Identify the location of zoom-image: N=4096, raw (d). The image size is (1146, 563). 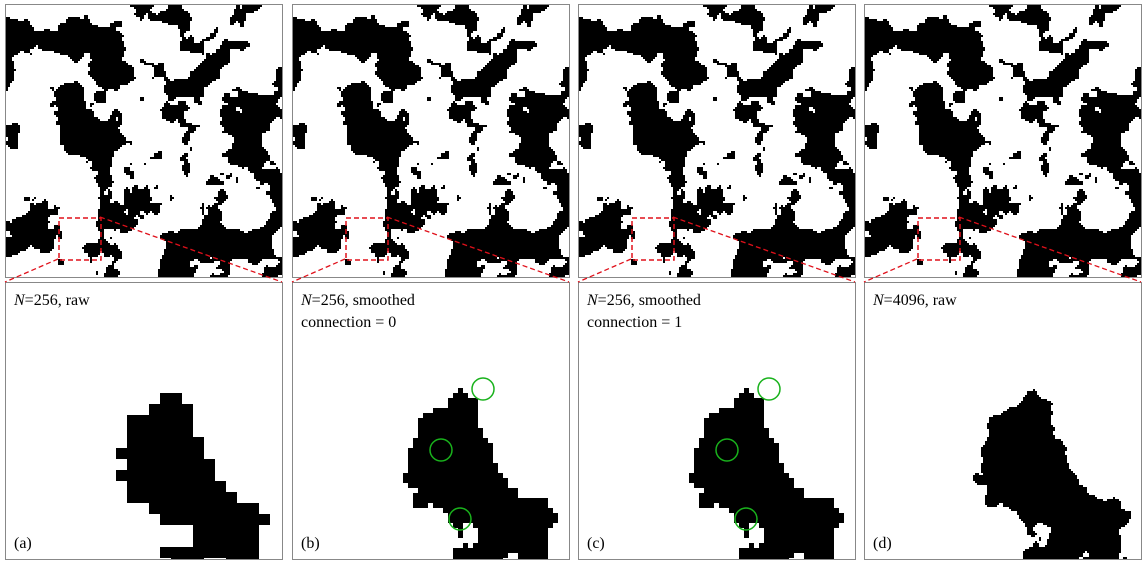
(1003, 421).